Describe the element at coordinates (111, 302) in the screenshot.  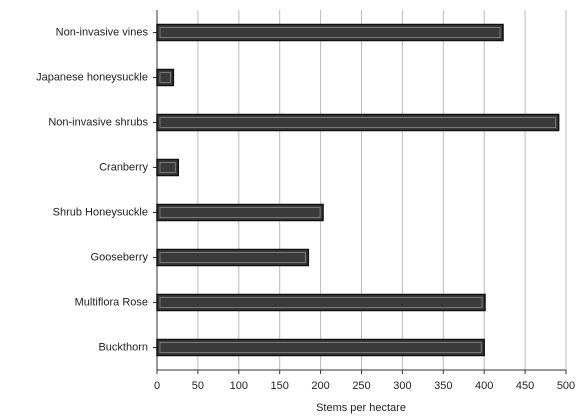
I see `y-tick-label: Multiflora Rose` at that location.